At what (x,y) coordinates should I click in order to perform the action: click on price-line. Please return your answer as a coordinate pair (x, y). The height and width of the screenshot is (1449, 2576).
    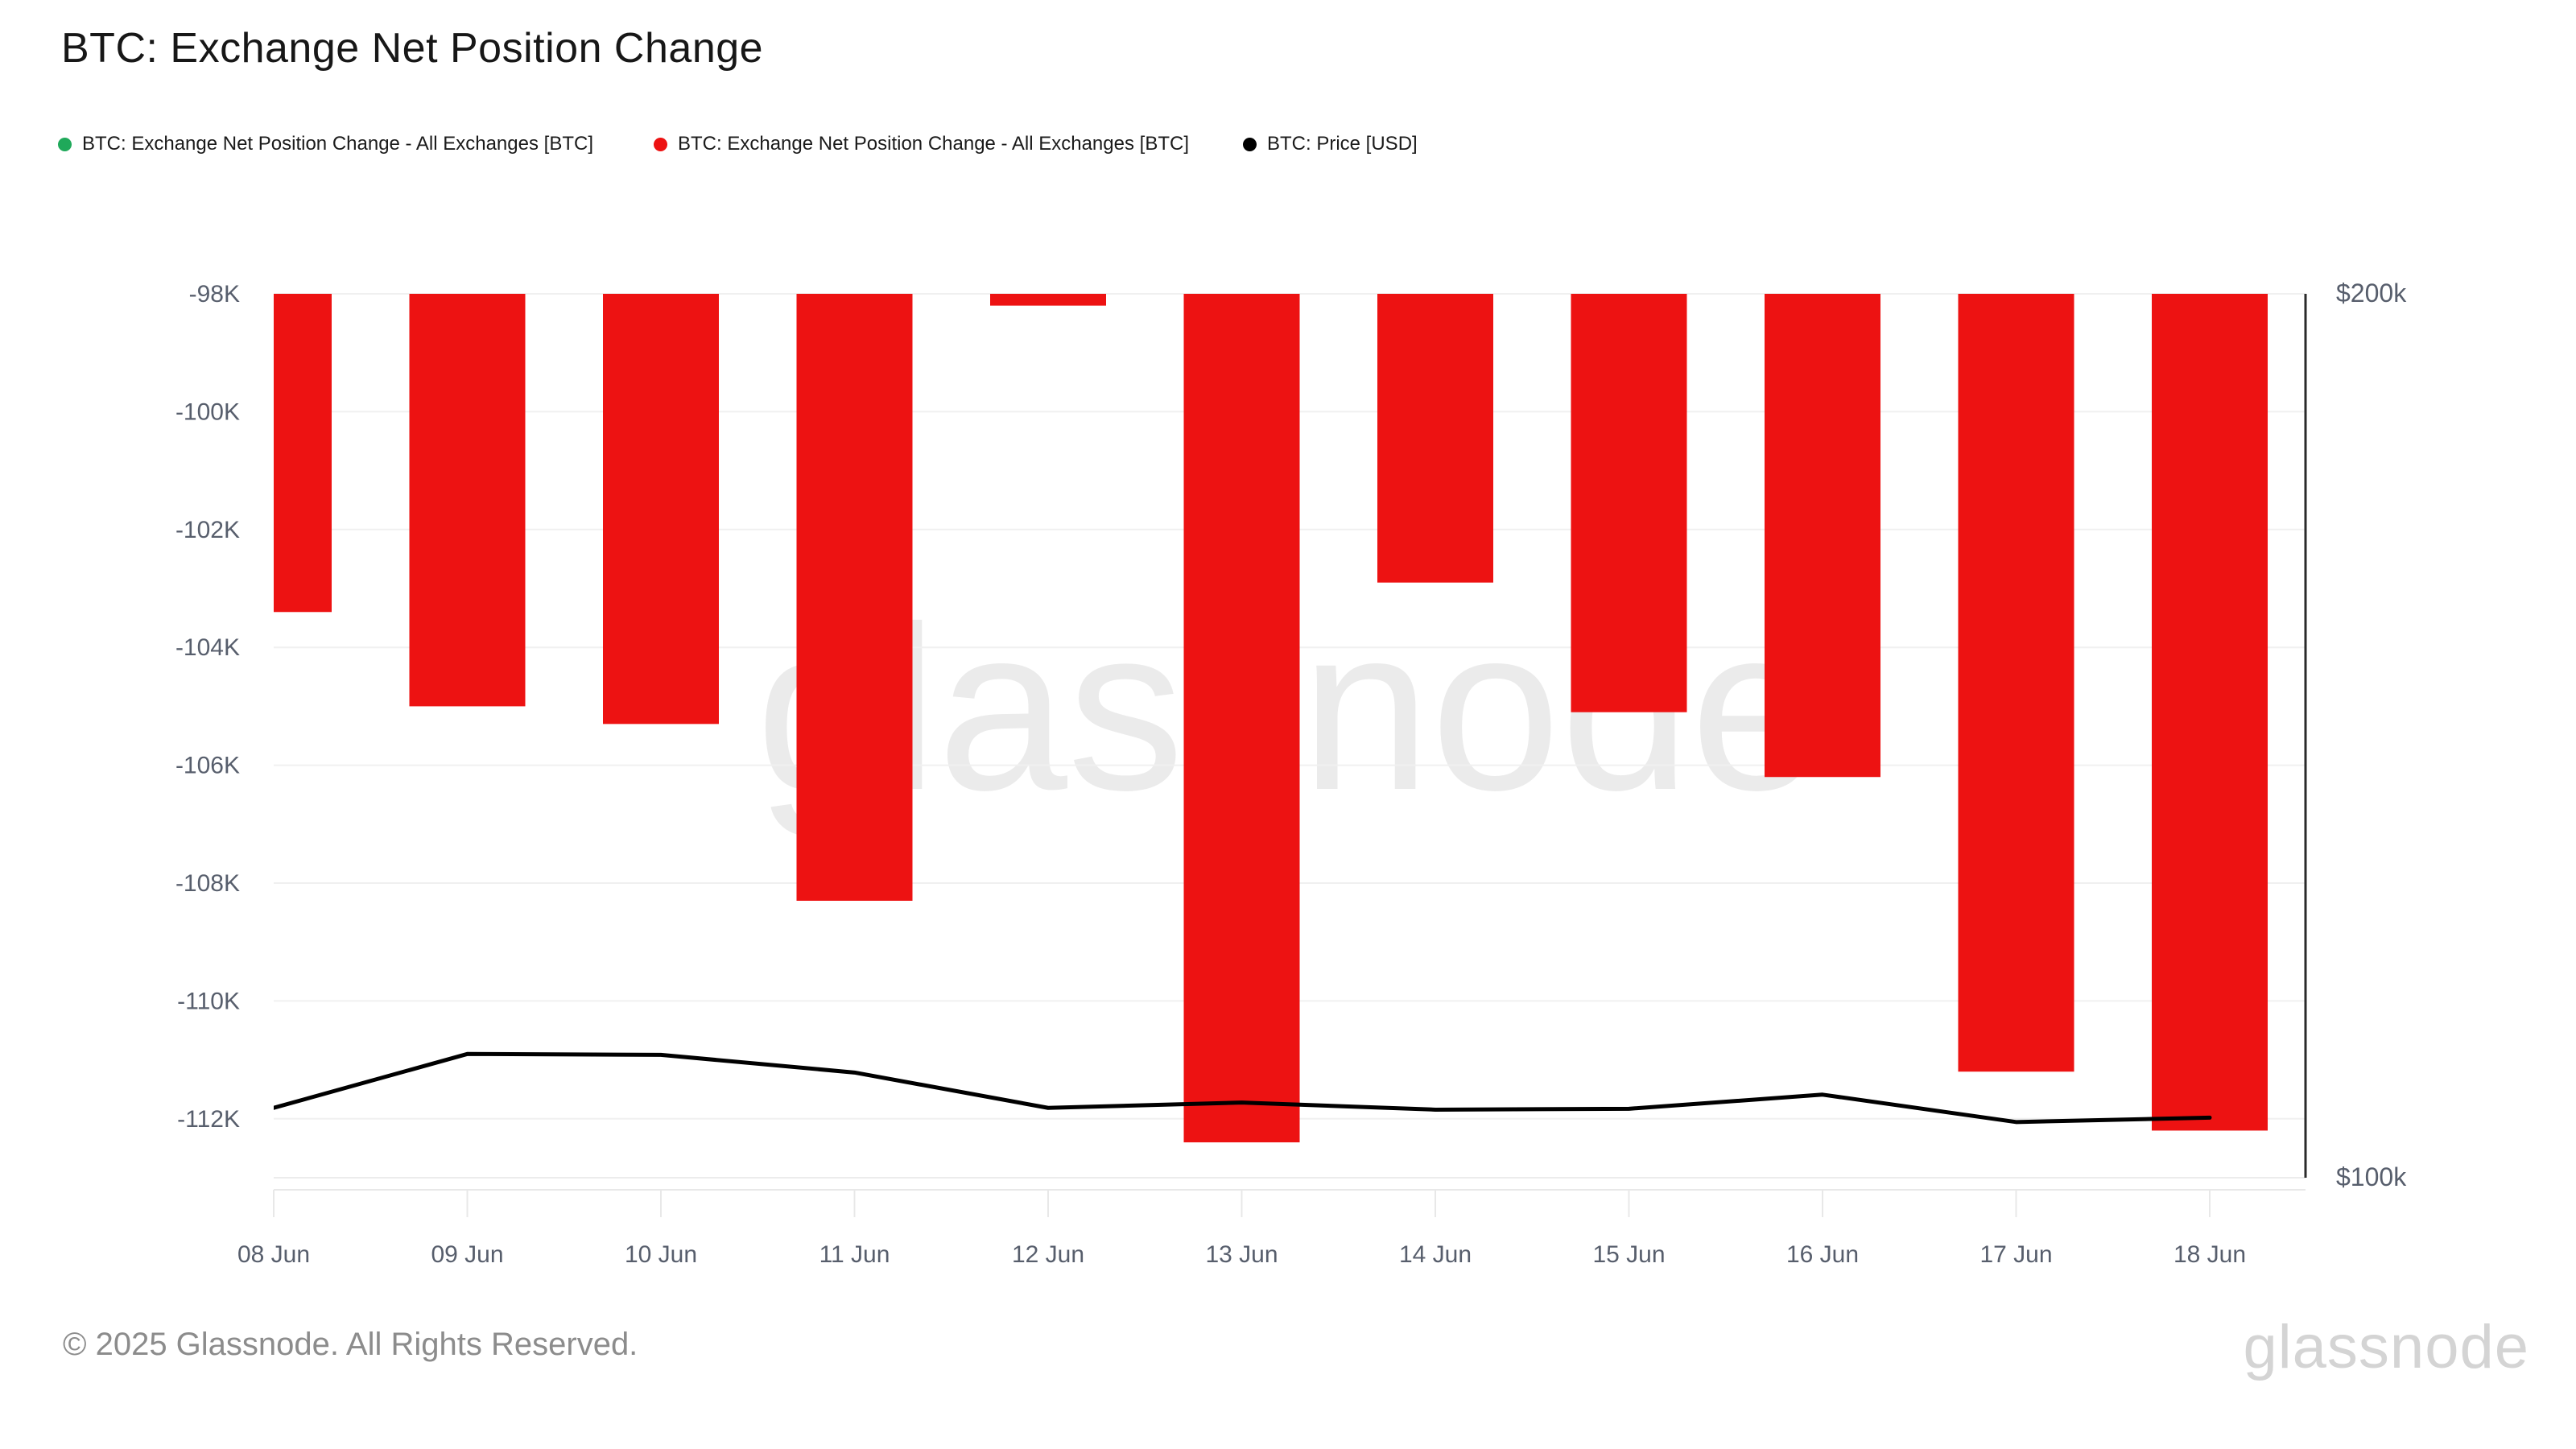
    Looking at the image, I should click on (1243, 1088).